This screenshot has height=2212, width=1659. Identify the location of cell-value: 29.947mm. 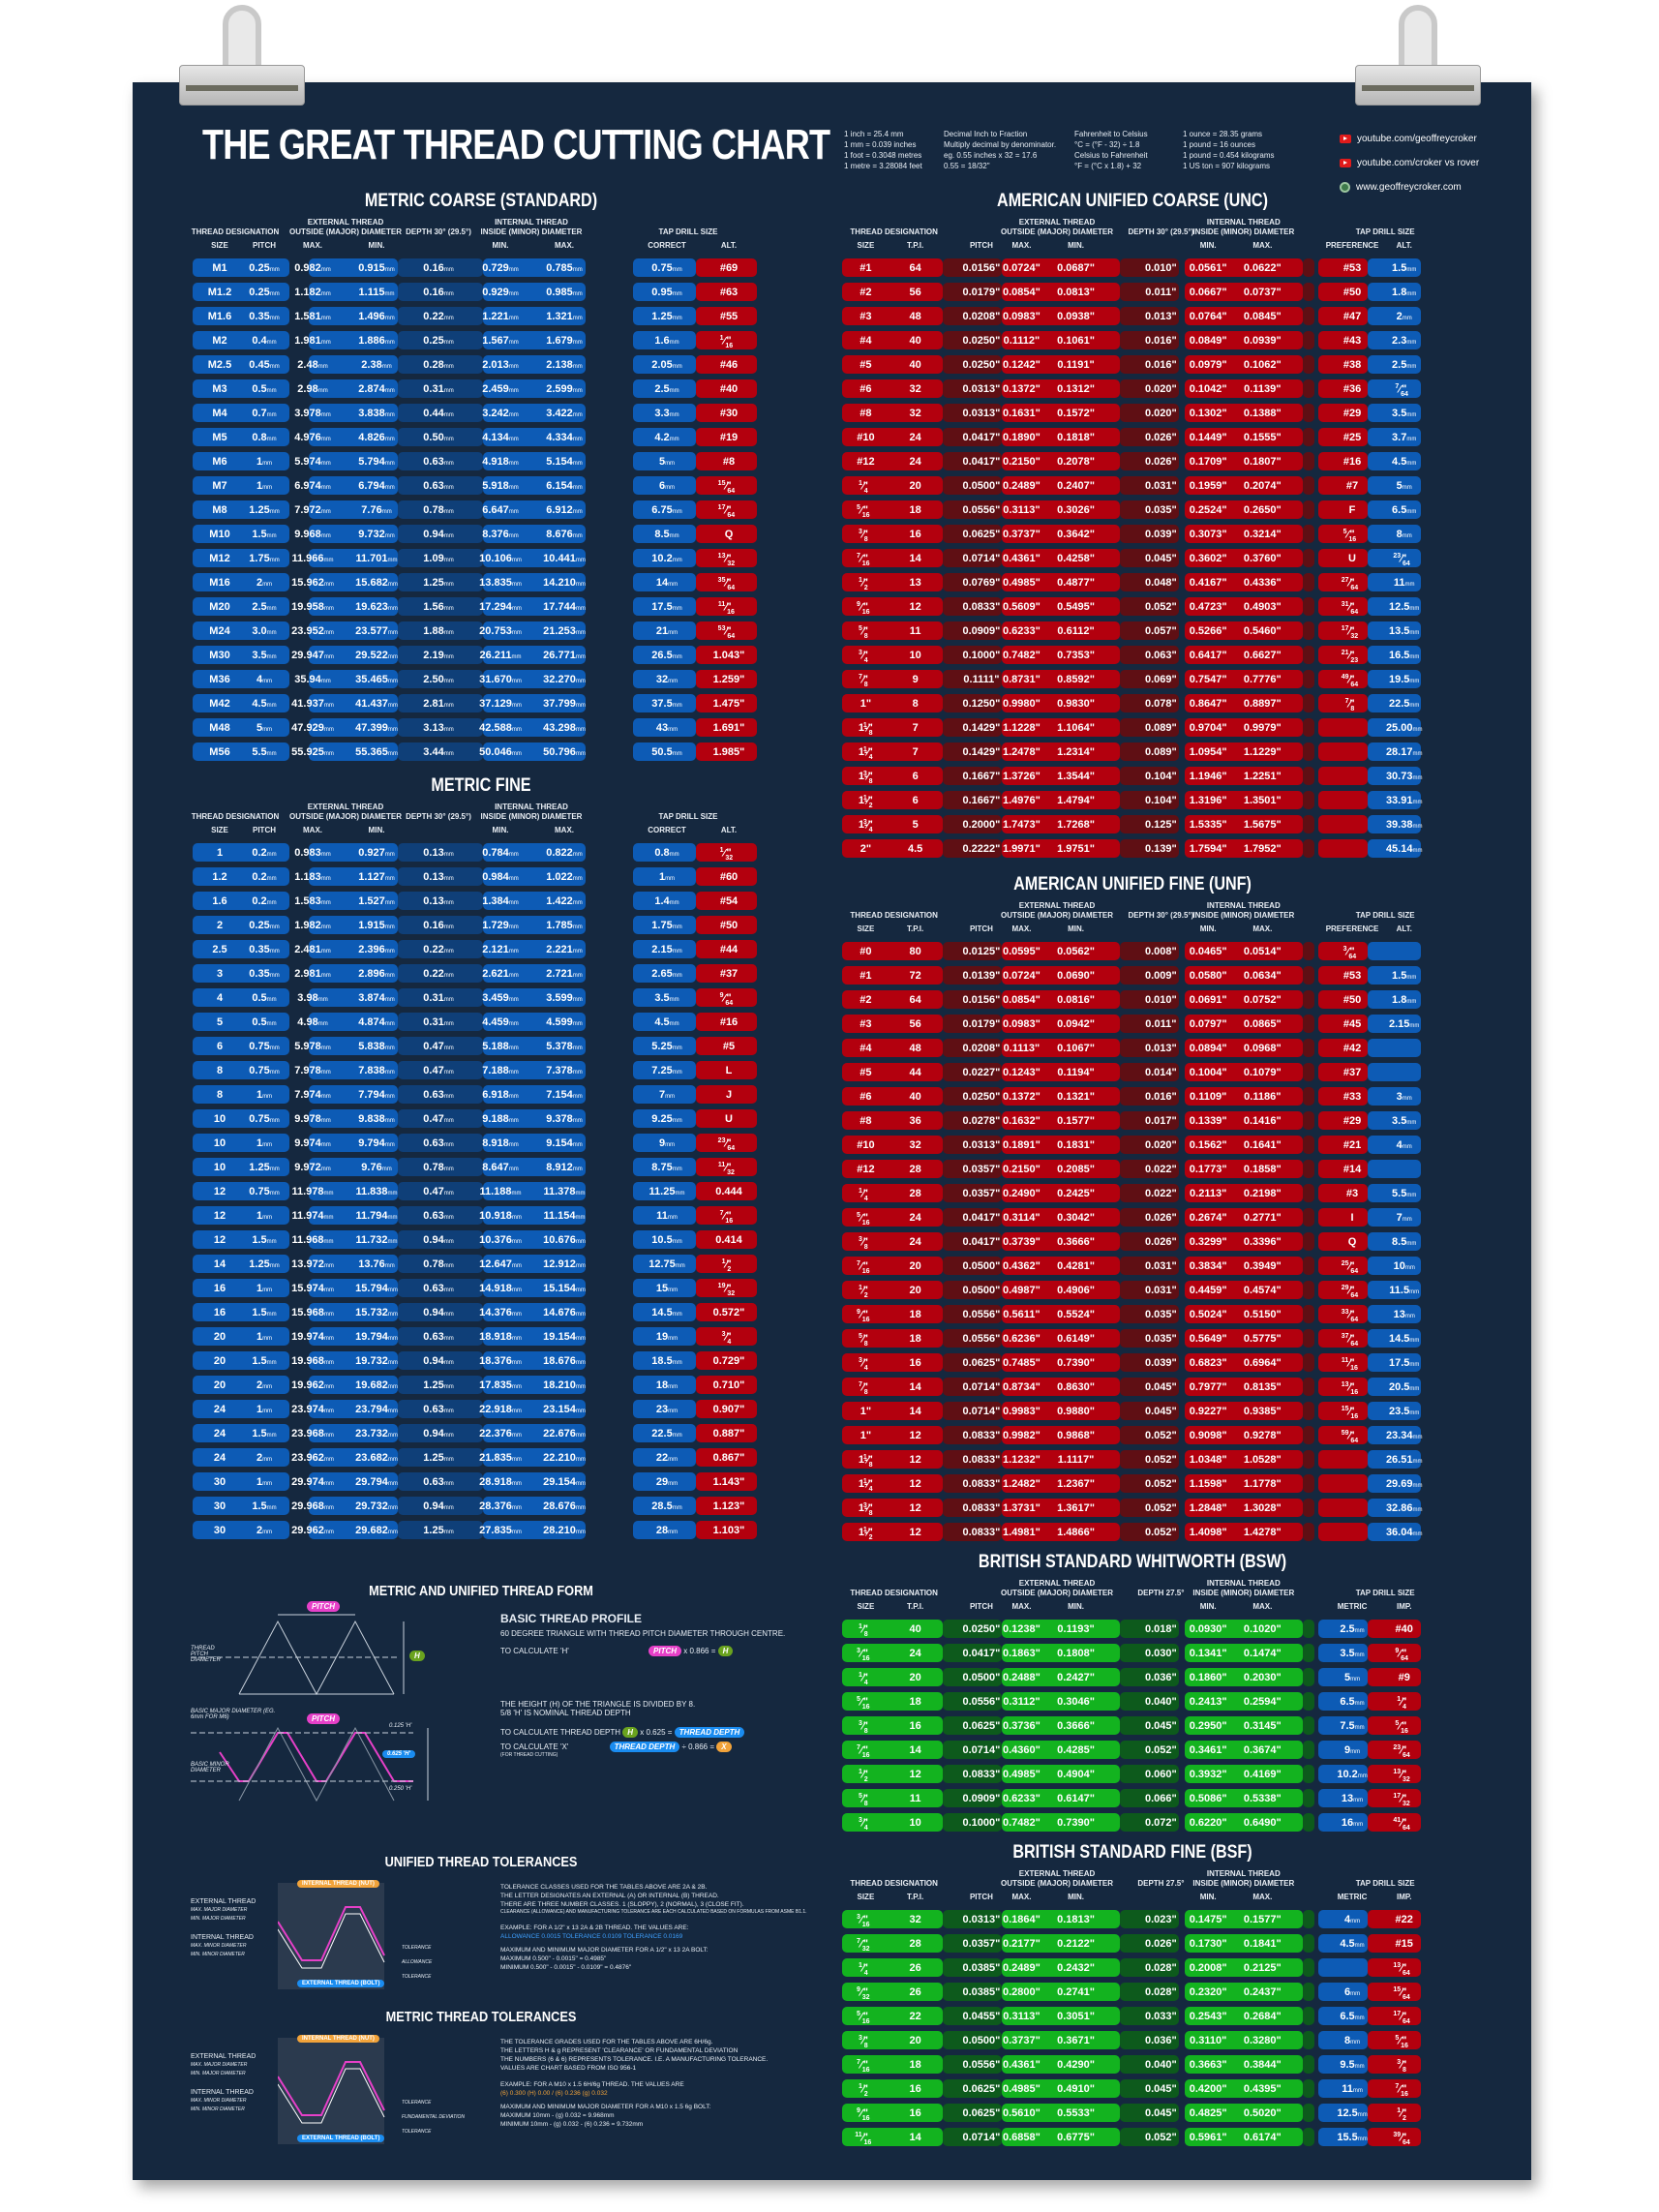
(312, 655).